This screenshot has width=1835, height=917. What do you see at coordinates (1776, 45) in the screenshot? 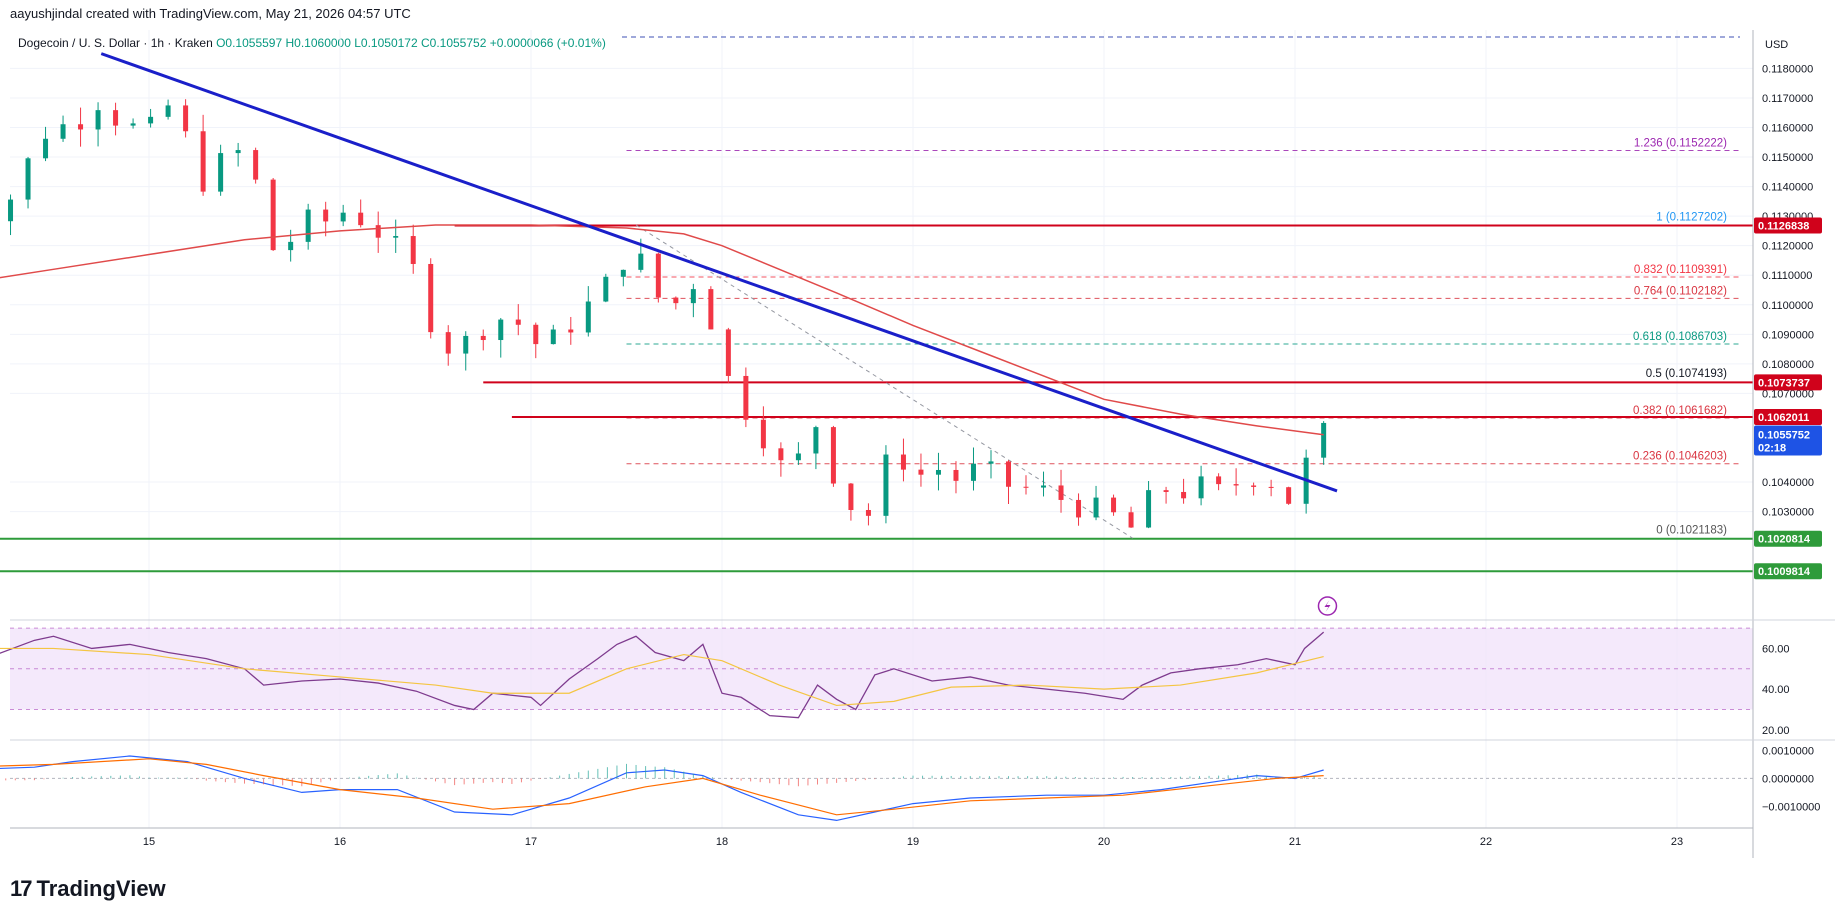
I see `currency-label: USD` at bounding box center [1776, 45].